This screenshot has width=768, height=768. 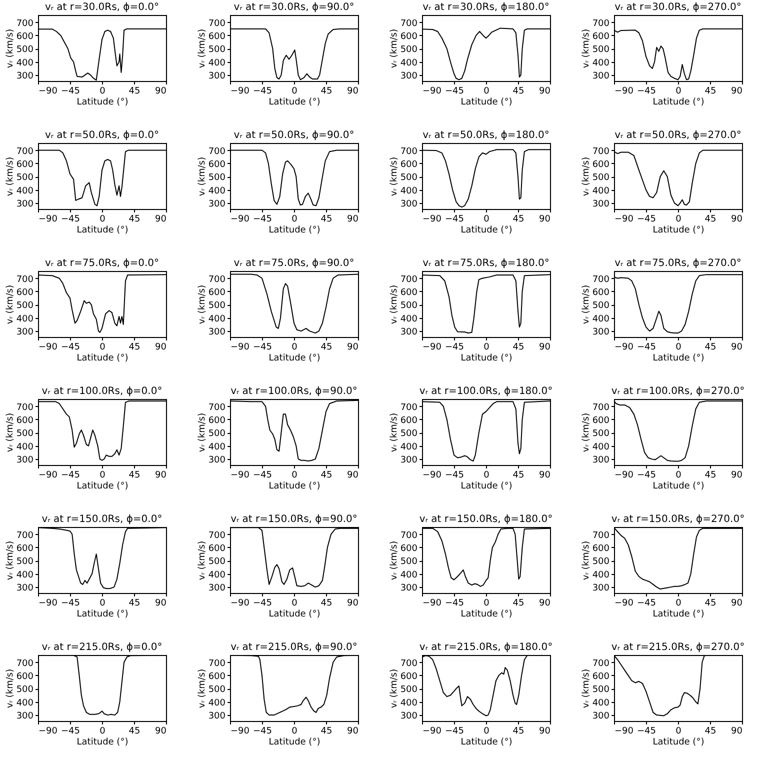 I want to click on chart-title: vᵣ at r=215.0Rs, ϕ=180.0°, so click(x=486, y=647).